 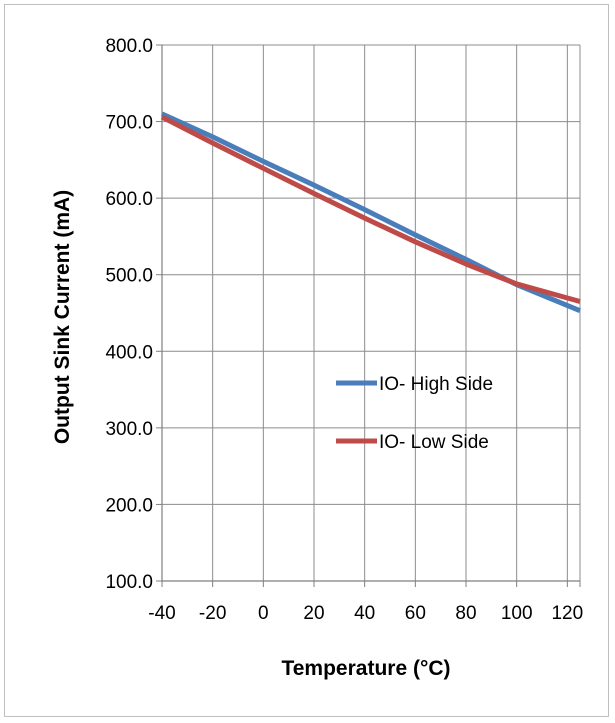 What do you see at coordinates (313, 613) in the screenshot?
I see `x-tick-label: 20` at bounding box center [313, 613].